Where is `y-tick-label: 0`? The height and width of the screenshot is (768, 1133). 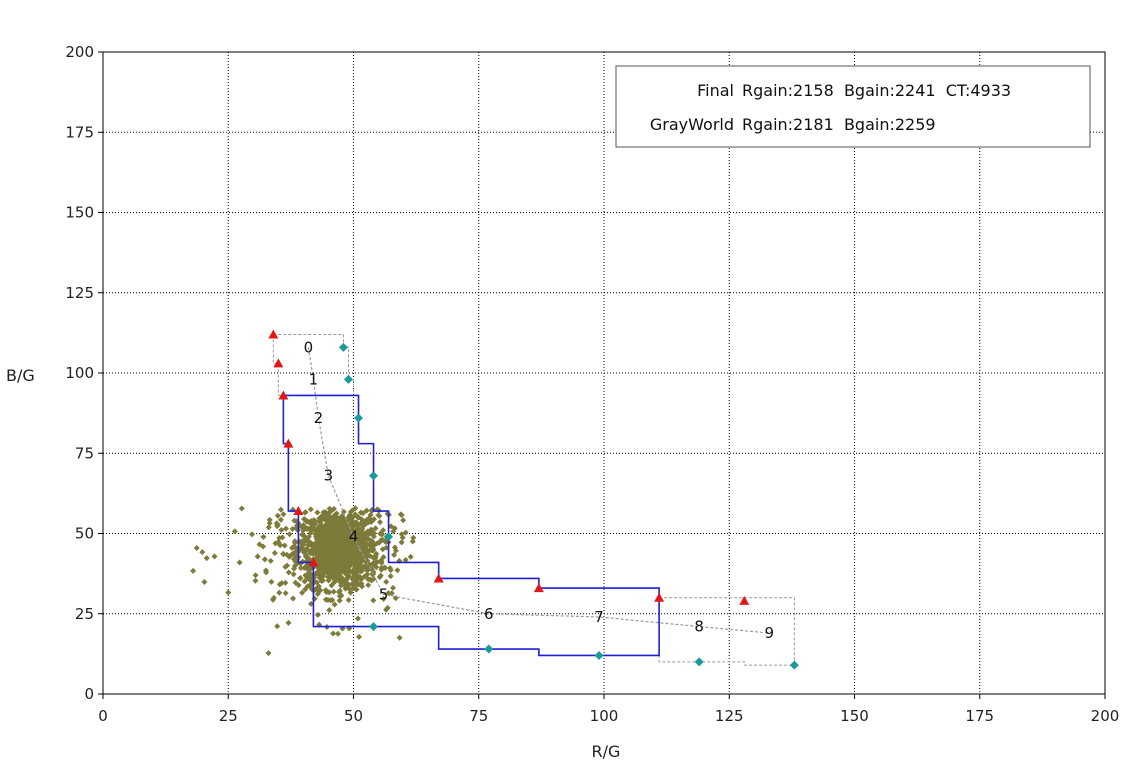
y-tick-label: 0 is located at coordinates (89, 694).